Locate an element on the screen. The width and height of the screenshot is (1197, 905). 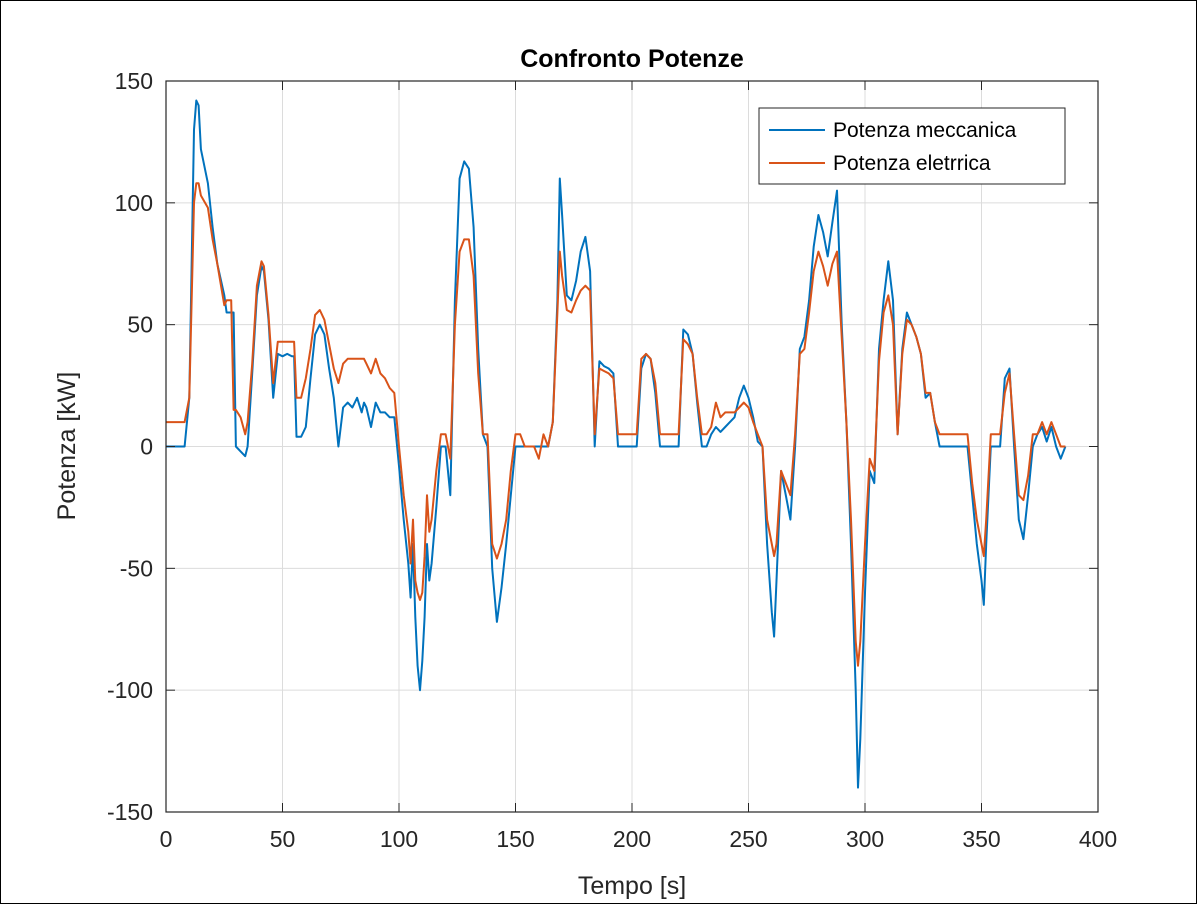
chart-title: Confronto Potenze is located at coordinates (632, 59).